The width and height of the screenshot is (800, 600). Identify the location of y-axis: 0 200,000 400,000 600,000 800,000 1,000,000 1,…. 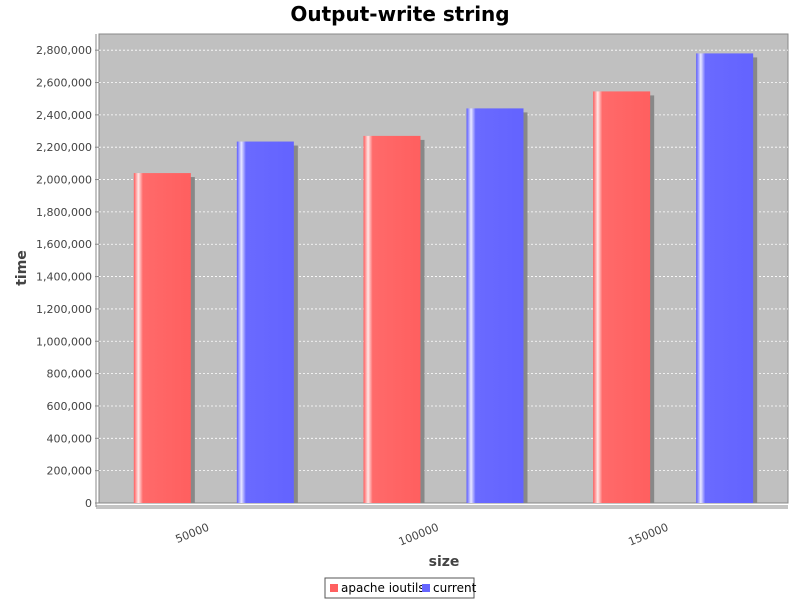
(67, 272).